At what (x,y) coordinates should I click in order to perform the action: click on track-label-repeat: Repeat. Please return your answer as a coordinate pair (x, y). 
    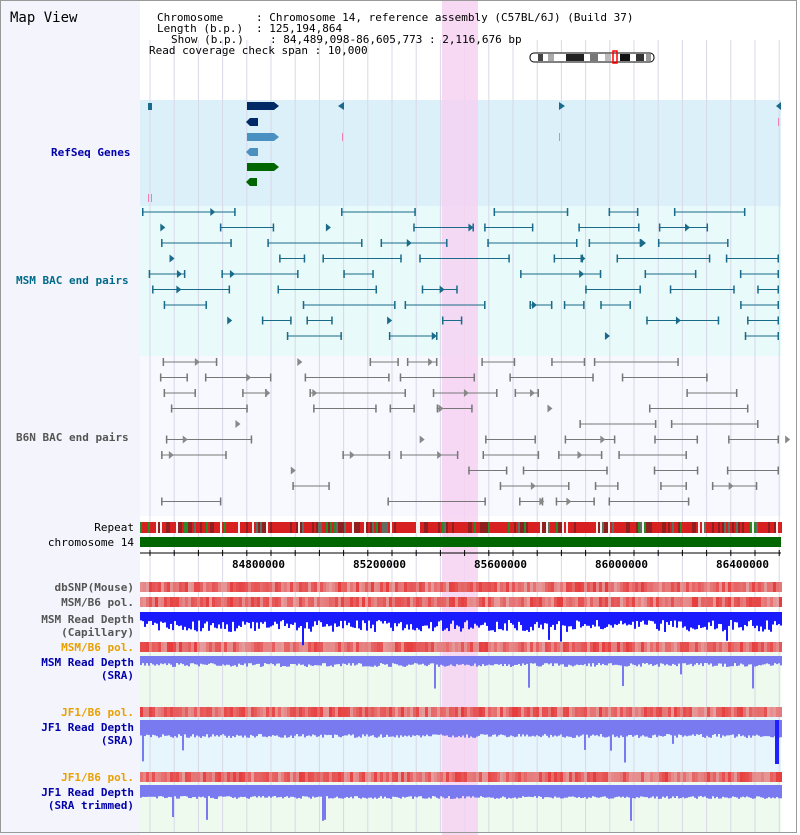
    Looking at the image, I should click on (114, 527).